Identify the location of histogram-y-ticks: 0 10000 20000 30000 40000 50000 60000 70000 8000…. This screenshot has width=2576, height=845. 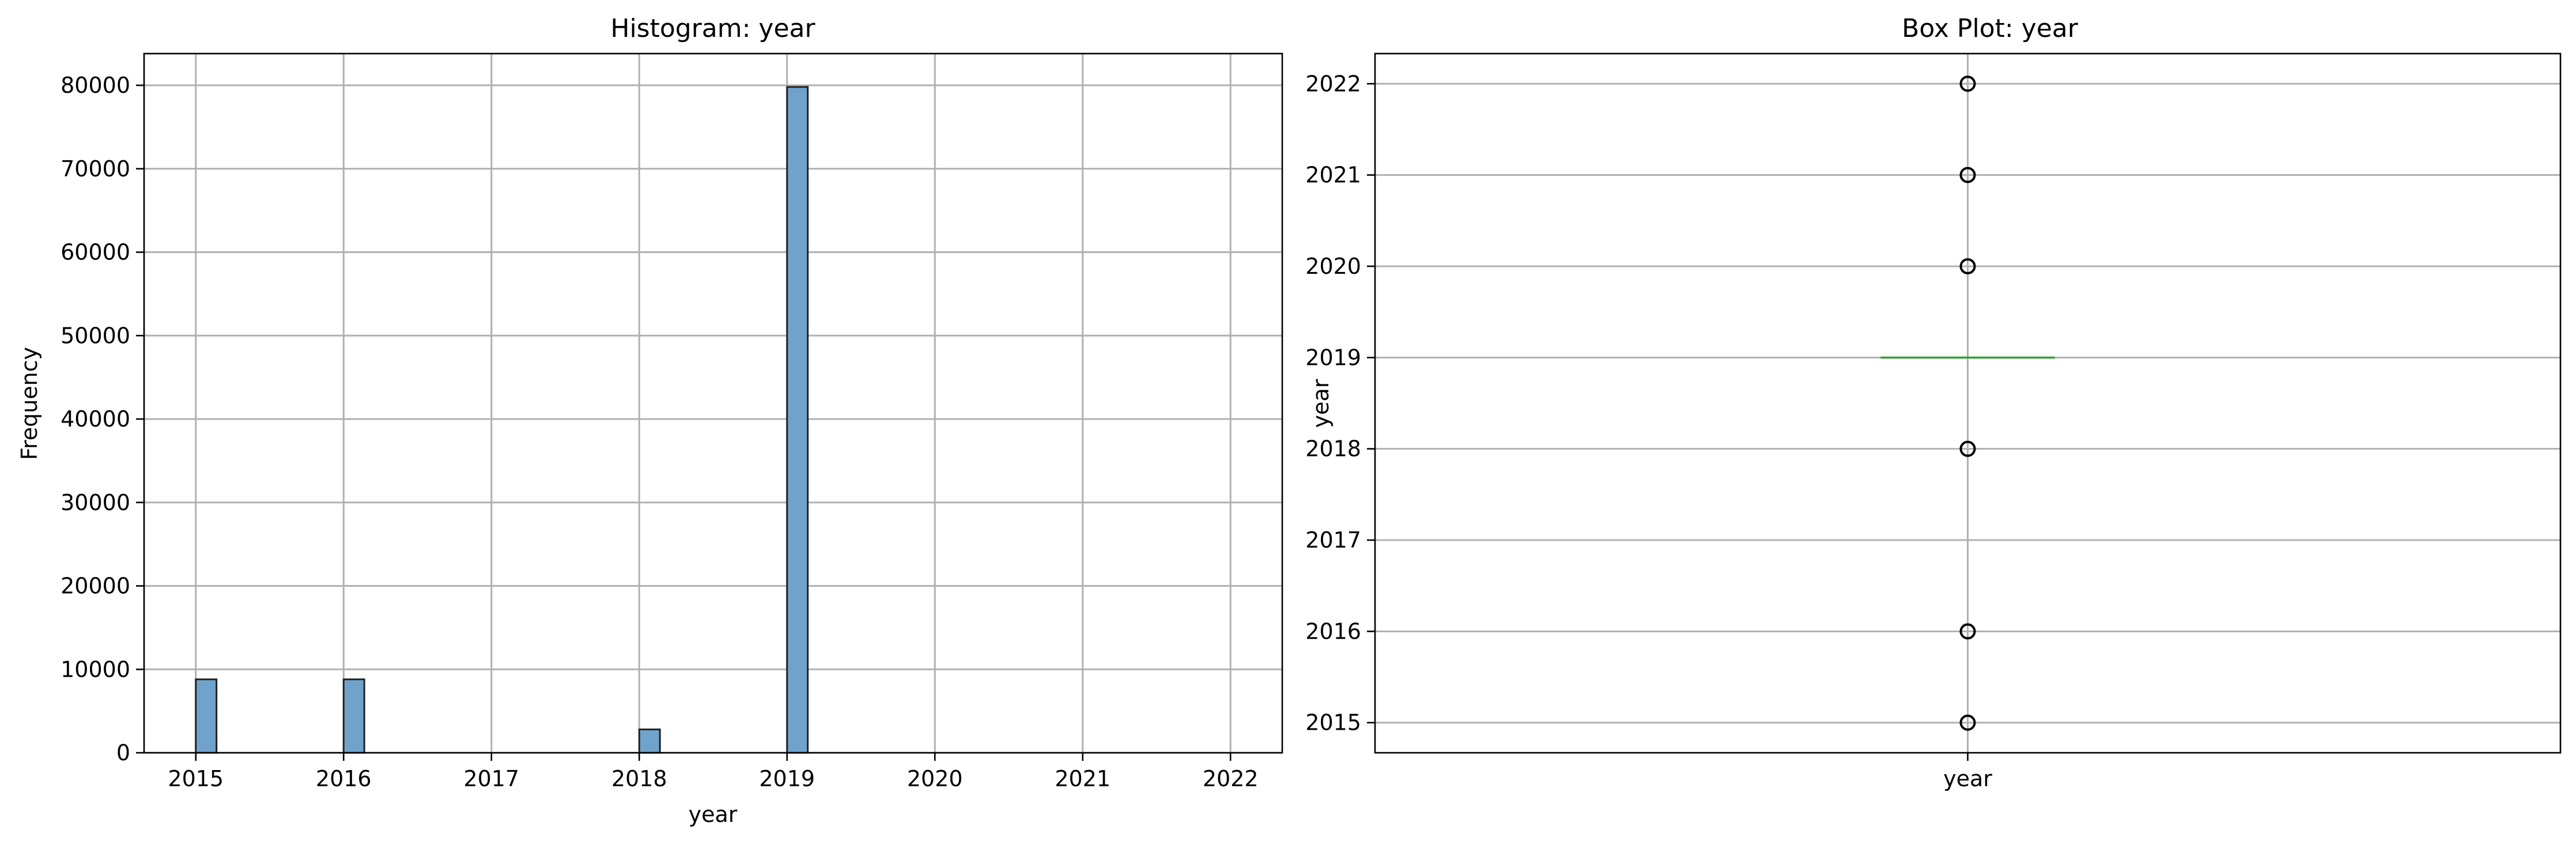
(102, 419).